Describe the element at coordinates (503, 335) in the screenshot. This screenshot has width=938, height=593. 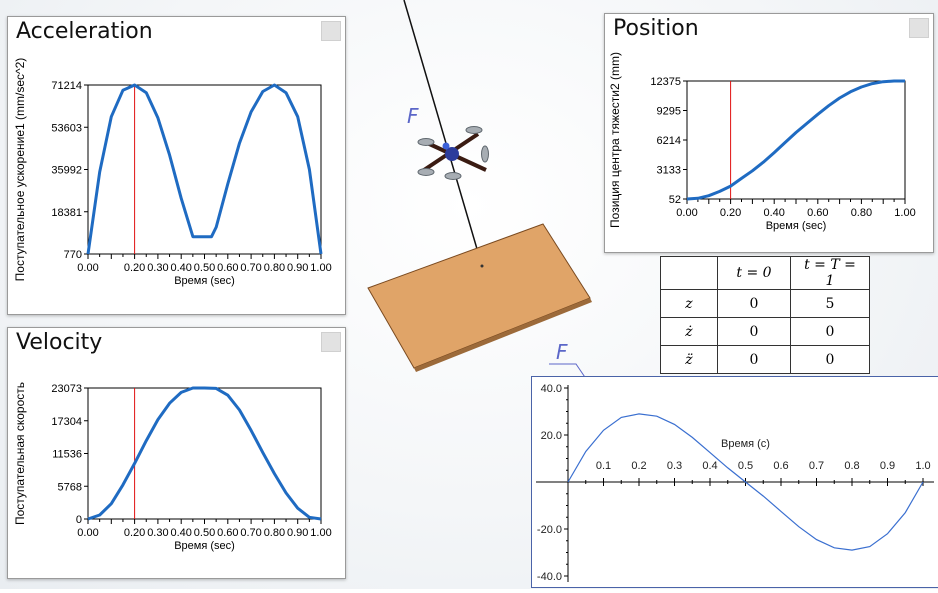
I see `landing-board-edge` at that location.